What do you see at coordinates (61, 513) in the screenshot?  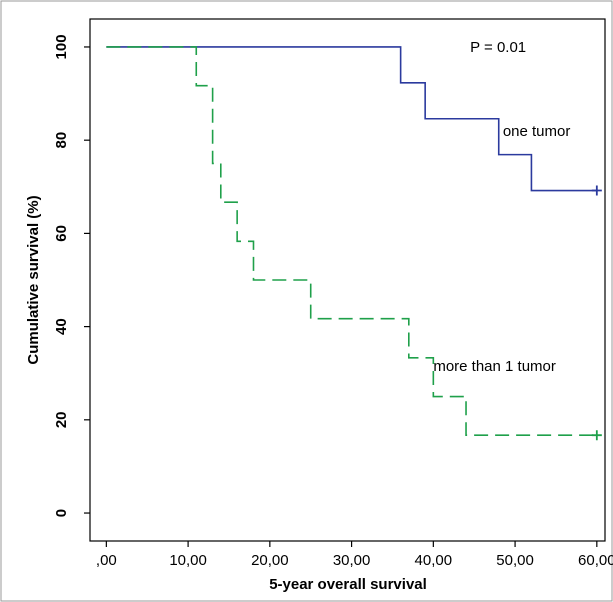 I see `y-tick-label: 0` at bounding box center [61, 513].